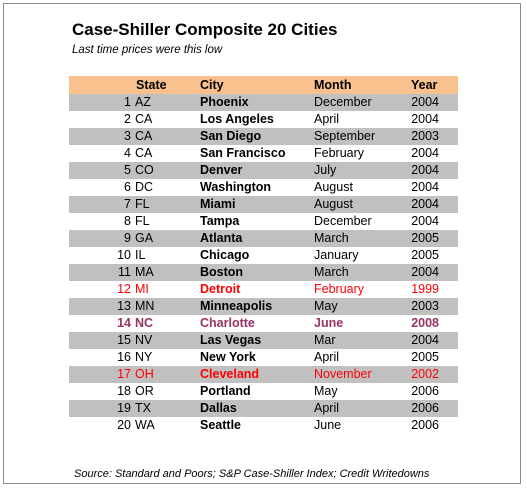 This screenshot has height=490, width=527. What do you see at coordinates (147, 50) in the screenshot?
I see `chart-subtitle: Last time prices were this low` at bounding box center [147, 50].